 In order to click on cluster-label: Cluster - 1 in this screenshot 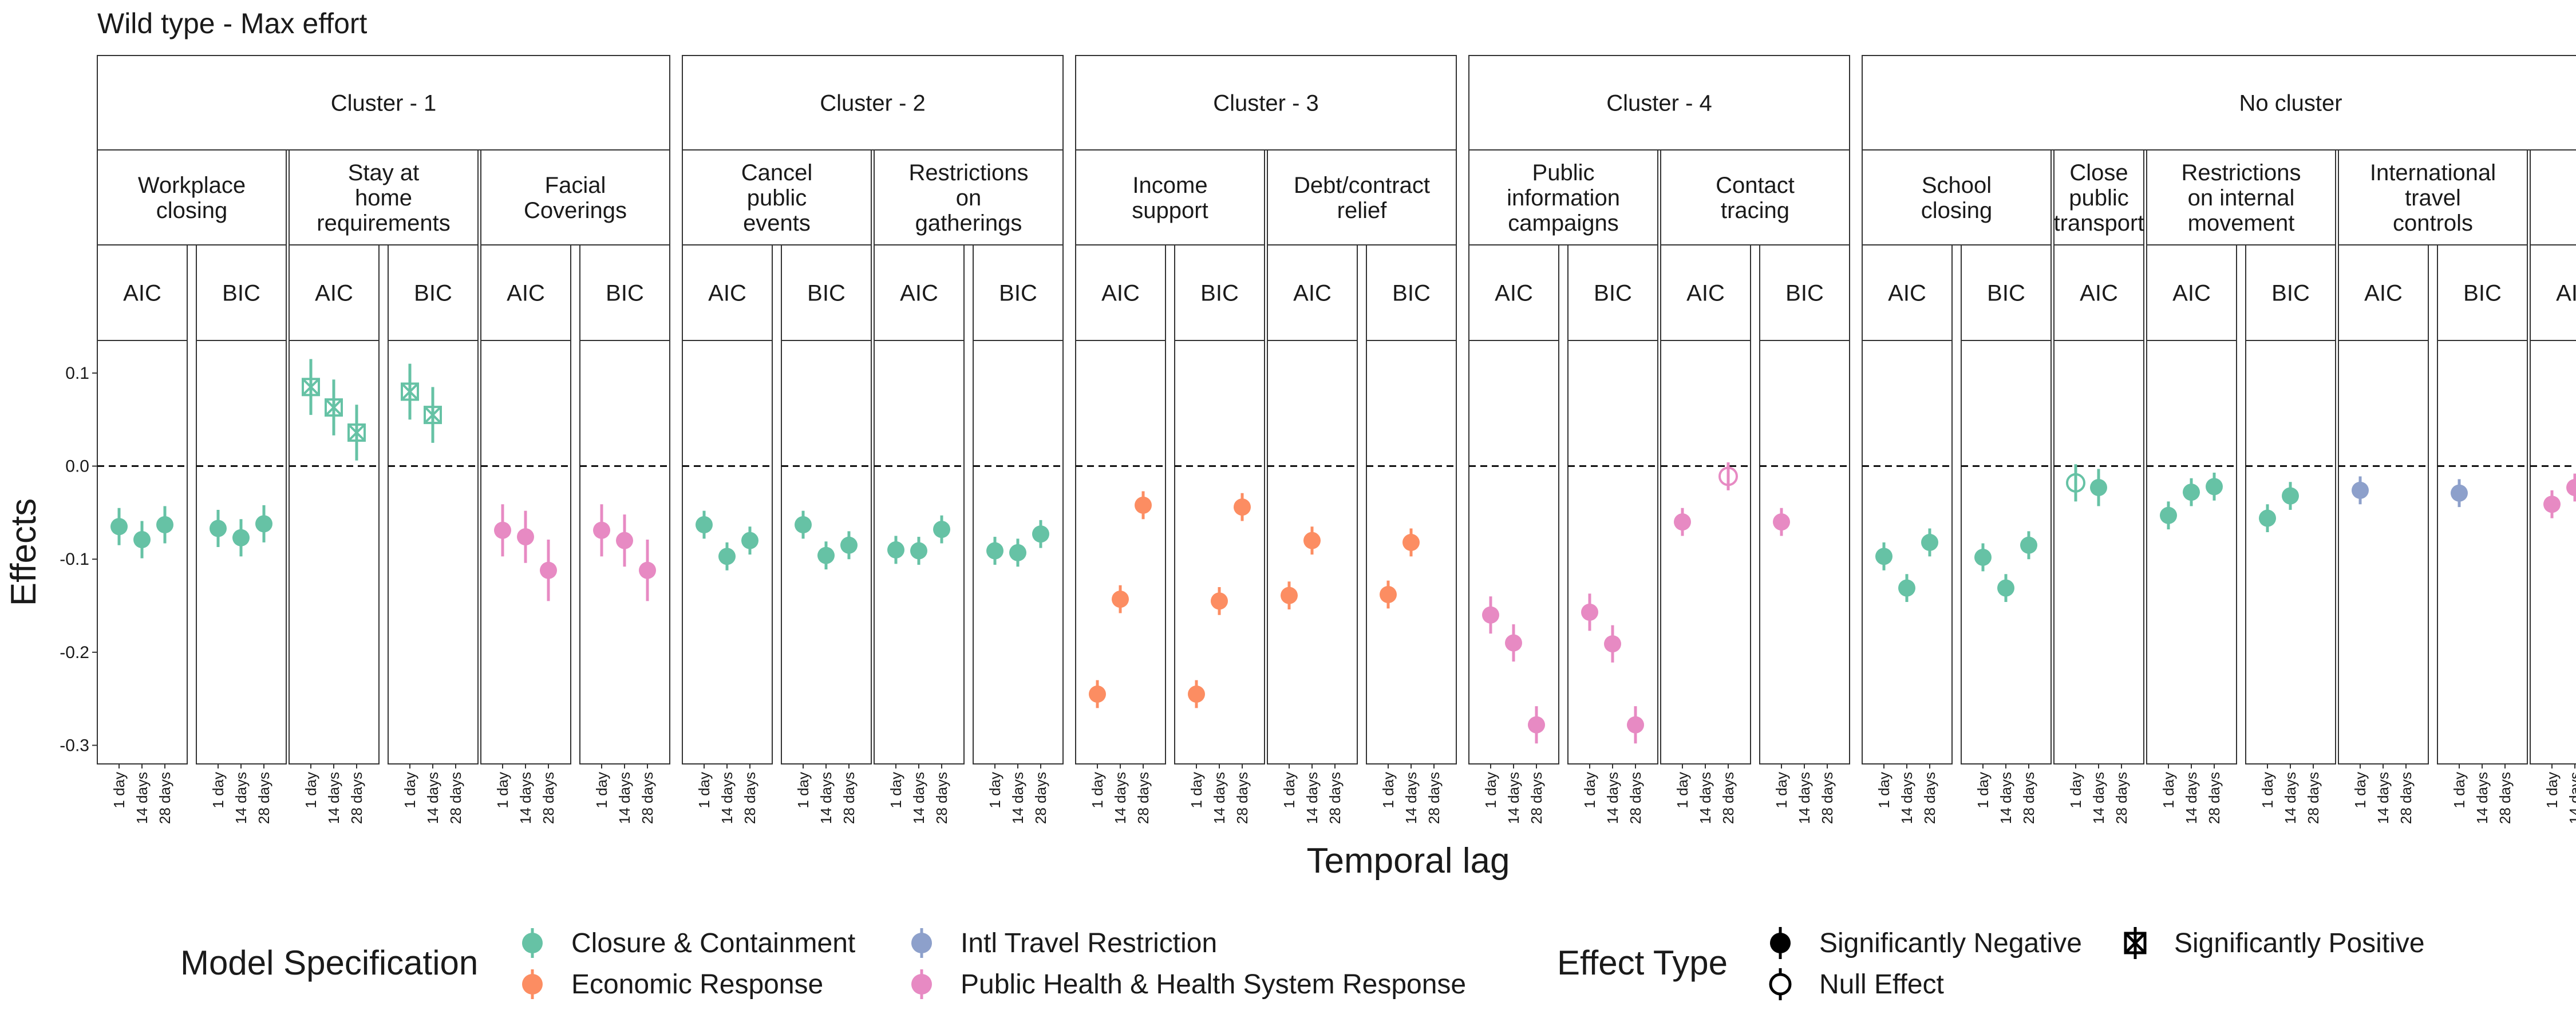, I will do `click(384, 103)`.